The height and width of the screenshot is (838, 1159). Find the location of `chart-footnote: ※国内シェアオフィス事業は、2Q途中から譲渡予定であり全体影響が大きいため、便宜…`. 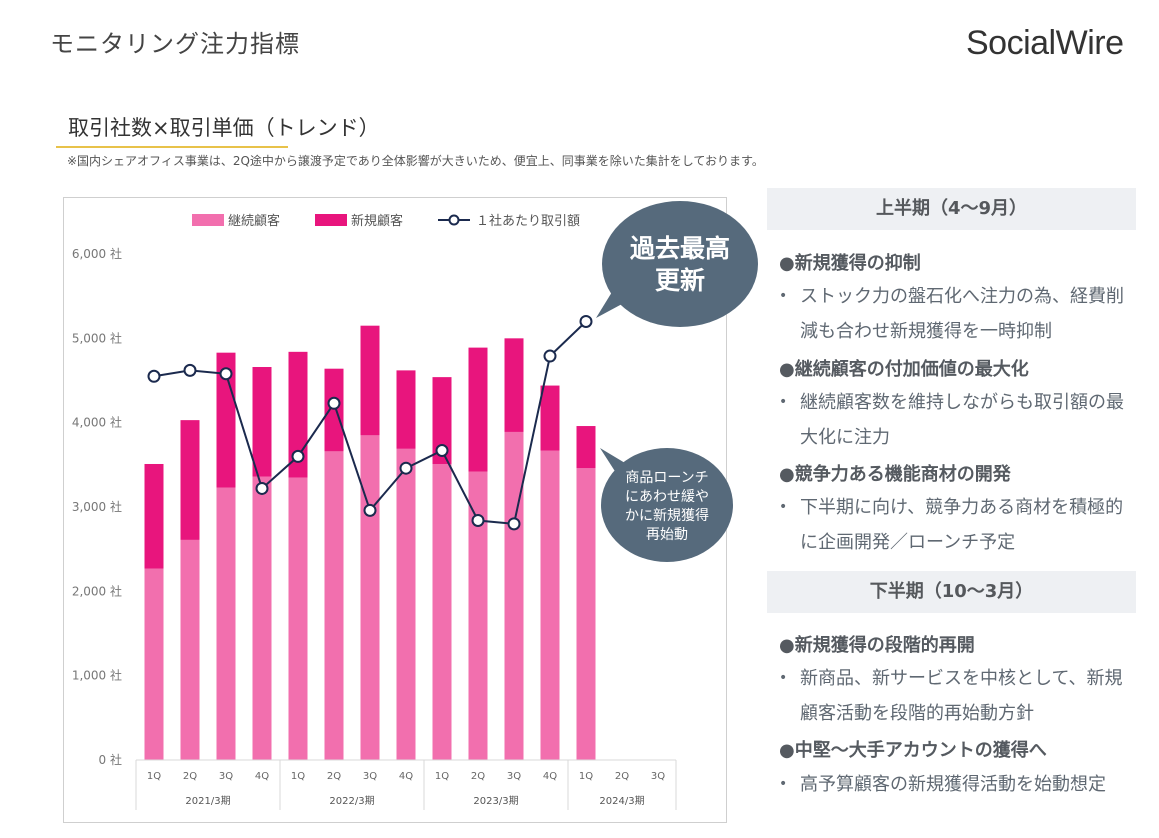

chart-footnote: ※国内シェアオフィス事業は、2Q途中から譲渡予定であり全体影響が大きいため、便宜… is located at coordinates (415, 161).